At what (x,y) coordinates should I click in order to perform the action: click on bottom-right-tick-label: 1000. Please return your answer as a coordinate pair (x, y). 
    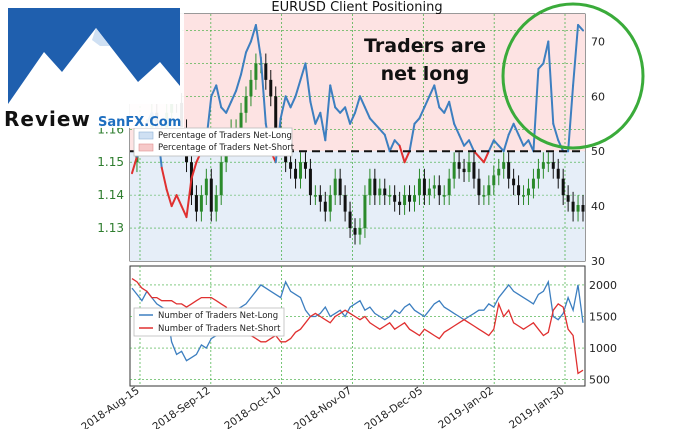
    Looking at the image, I should click on (603, 348).